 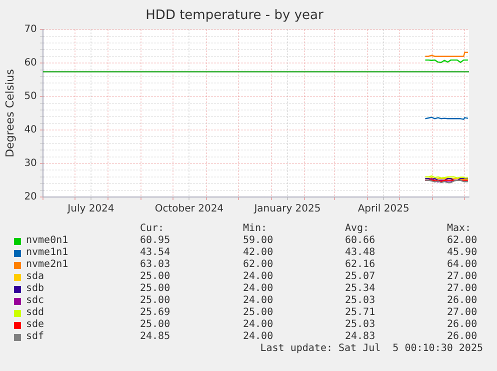 I want to click on text: 24.83, so click(x=360, y=337).